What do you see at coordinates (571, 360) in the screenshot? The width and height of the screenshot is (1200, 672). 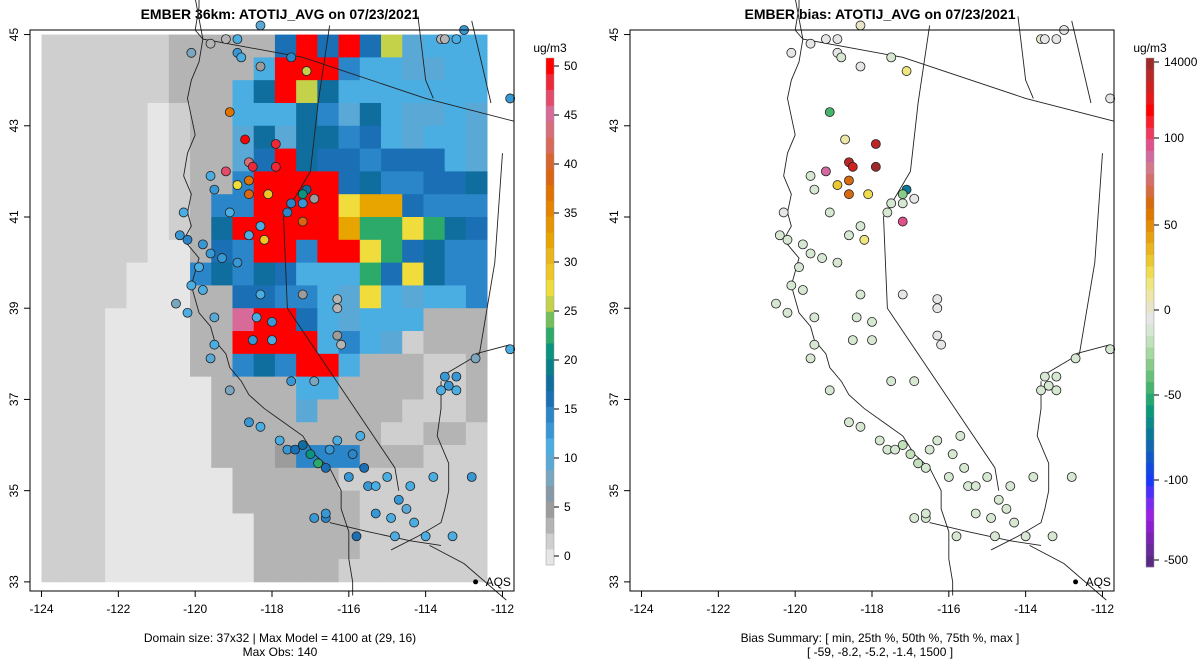 I see `model-legend-tick-label: 20` at bounding box center [571, 360].